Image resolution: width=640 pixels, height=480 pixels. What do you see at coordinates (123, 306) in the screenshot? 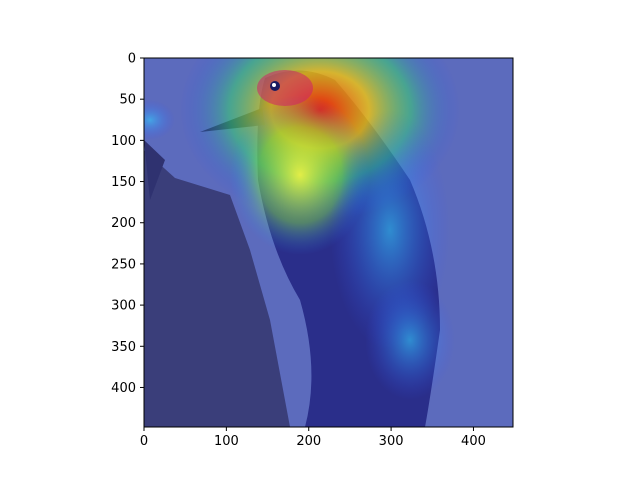
I see `y-tick-label: 300` at bounding box center [123, 306].